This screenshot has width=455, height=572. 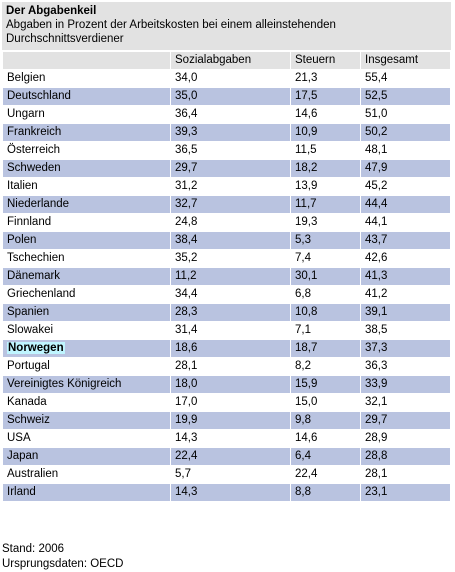 What do you see at coordinates (86, 474) in the screenshot?
I see `country-cell: Australien` at bounding box center [86, 474].